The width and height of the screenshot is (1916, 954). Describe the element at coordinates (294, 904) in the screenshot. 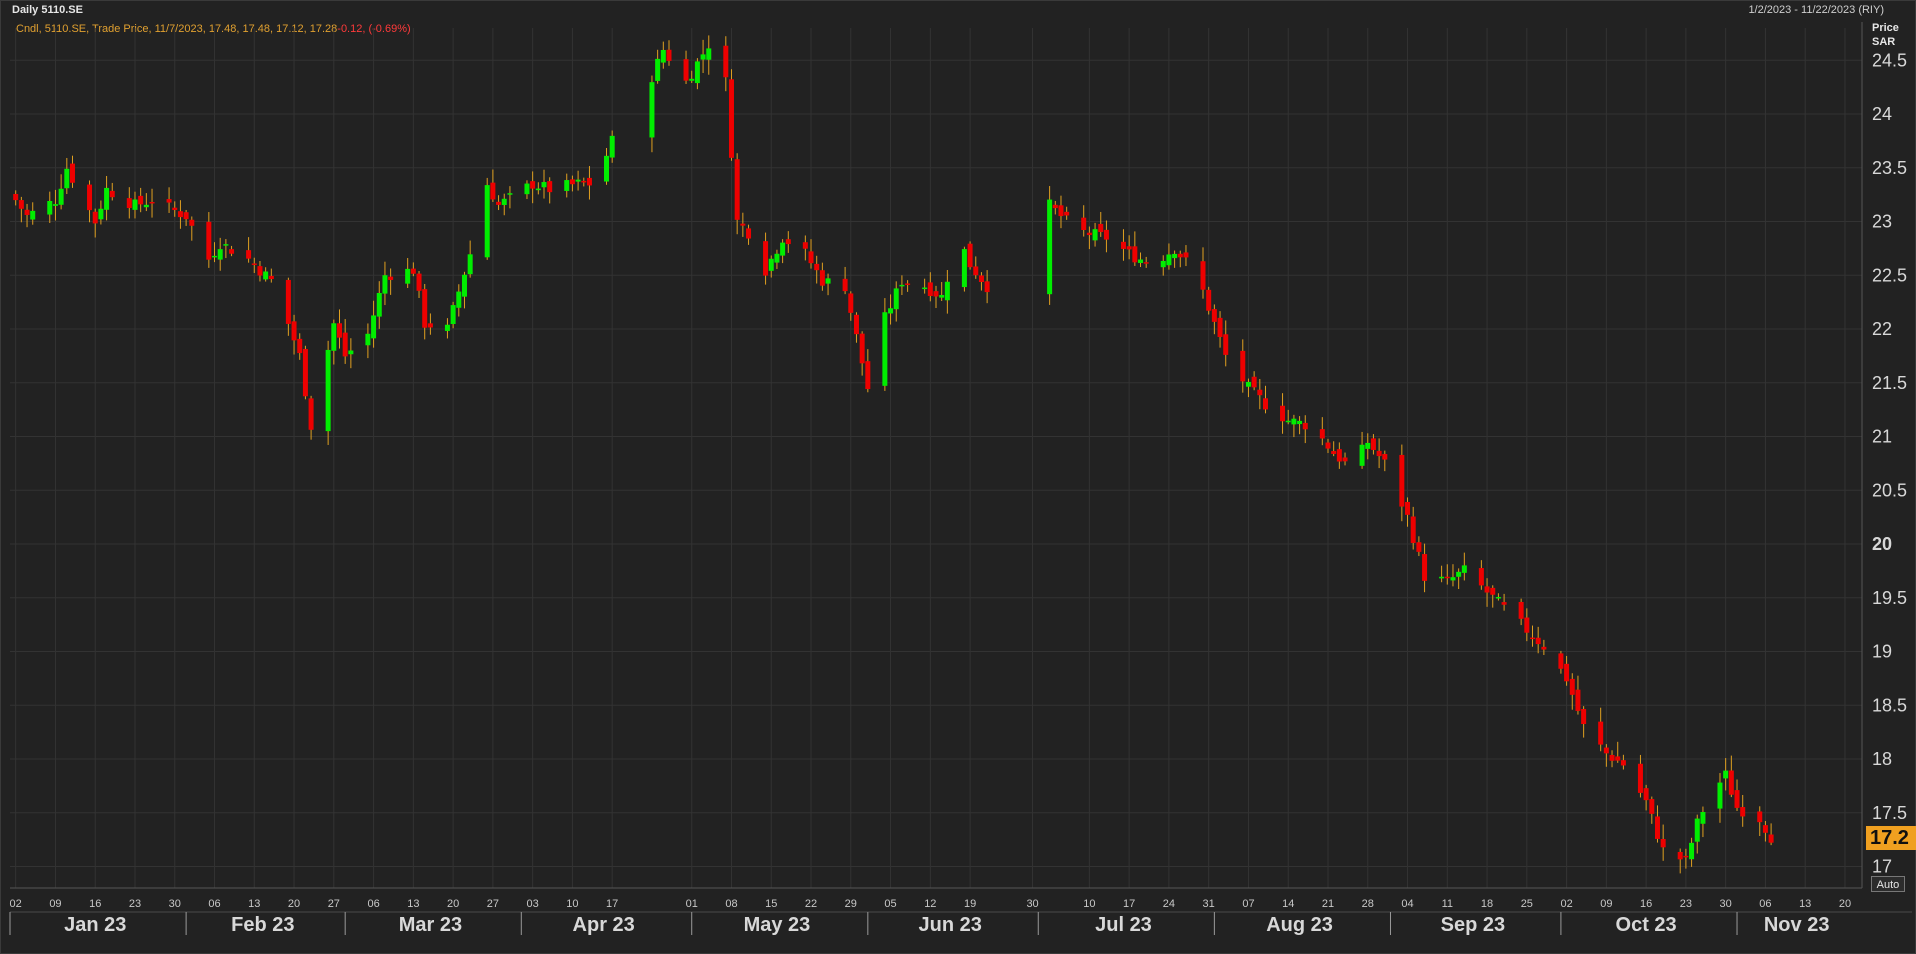

I see `x-tick-label: 20` at that location.